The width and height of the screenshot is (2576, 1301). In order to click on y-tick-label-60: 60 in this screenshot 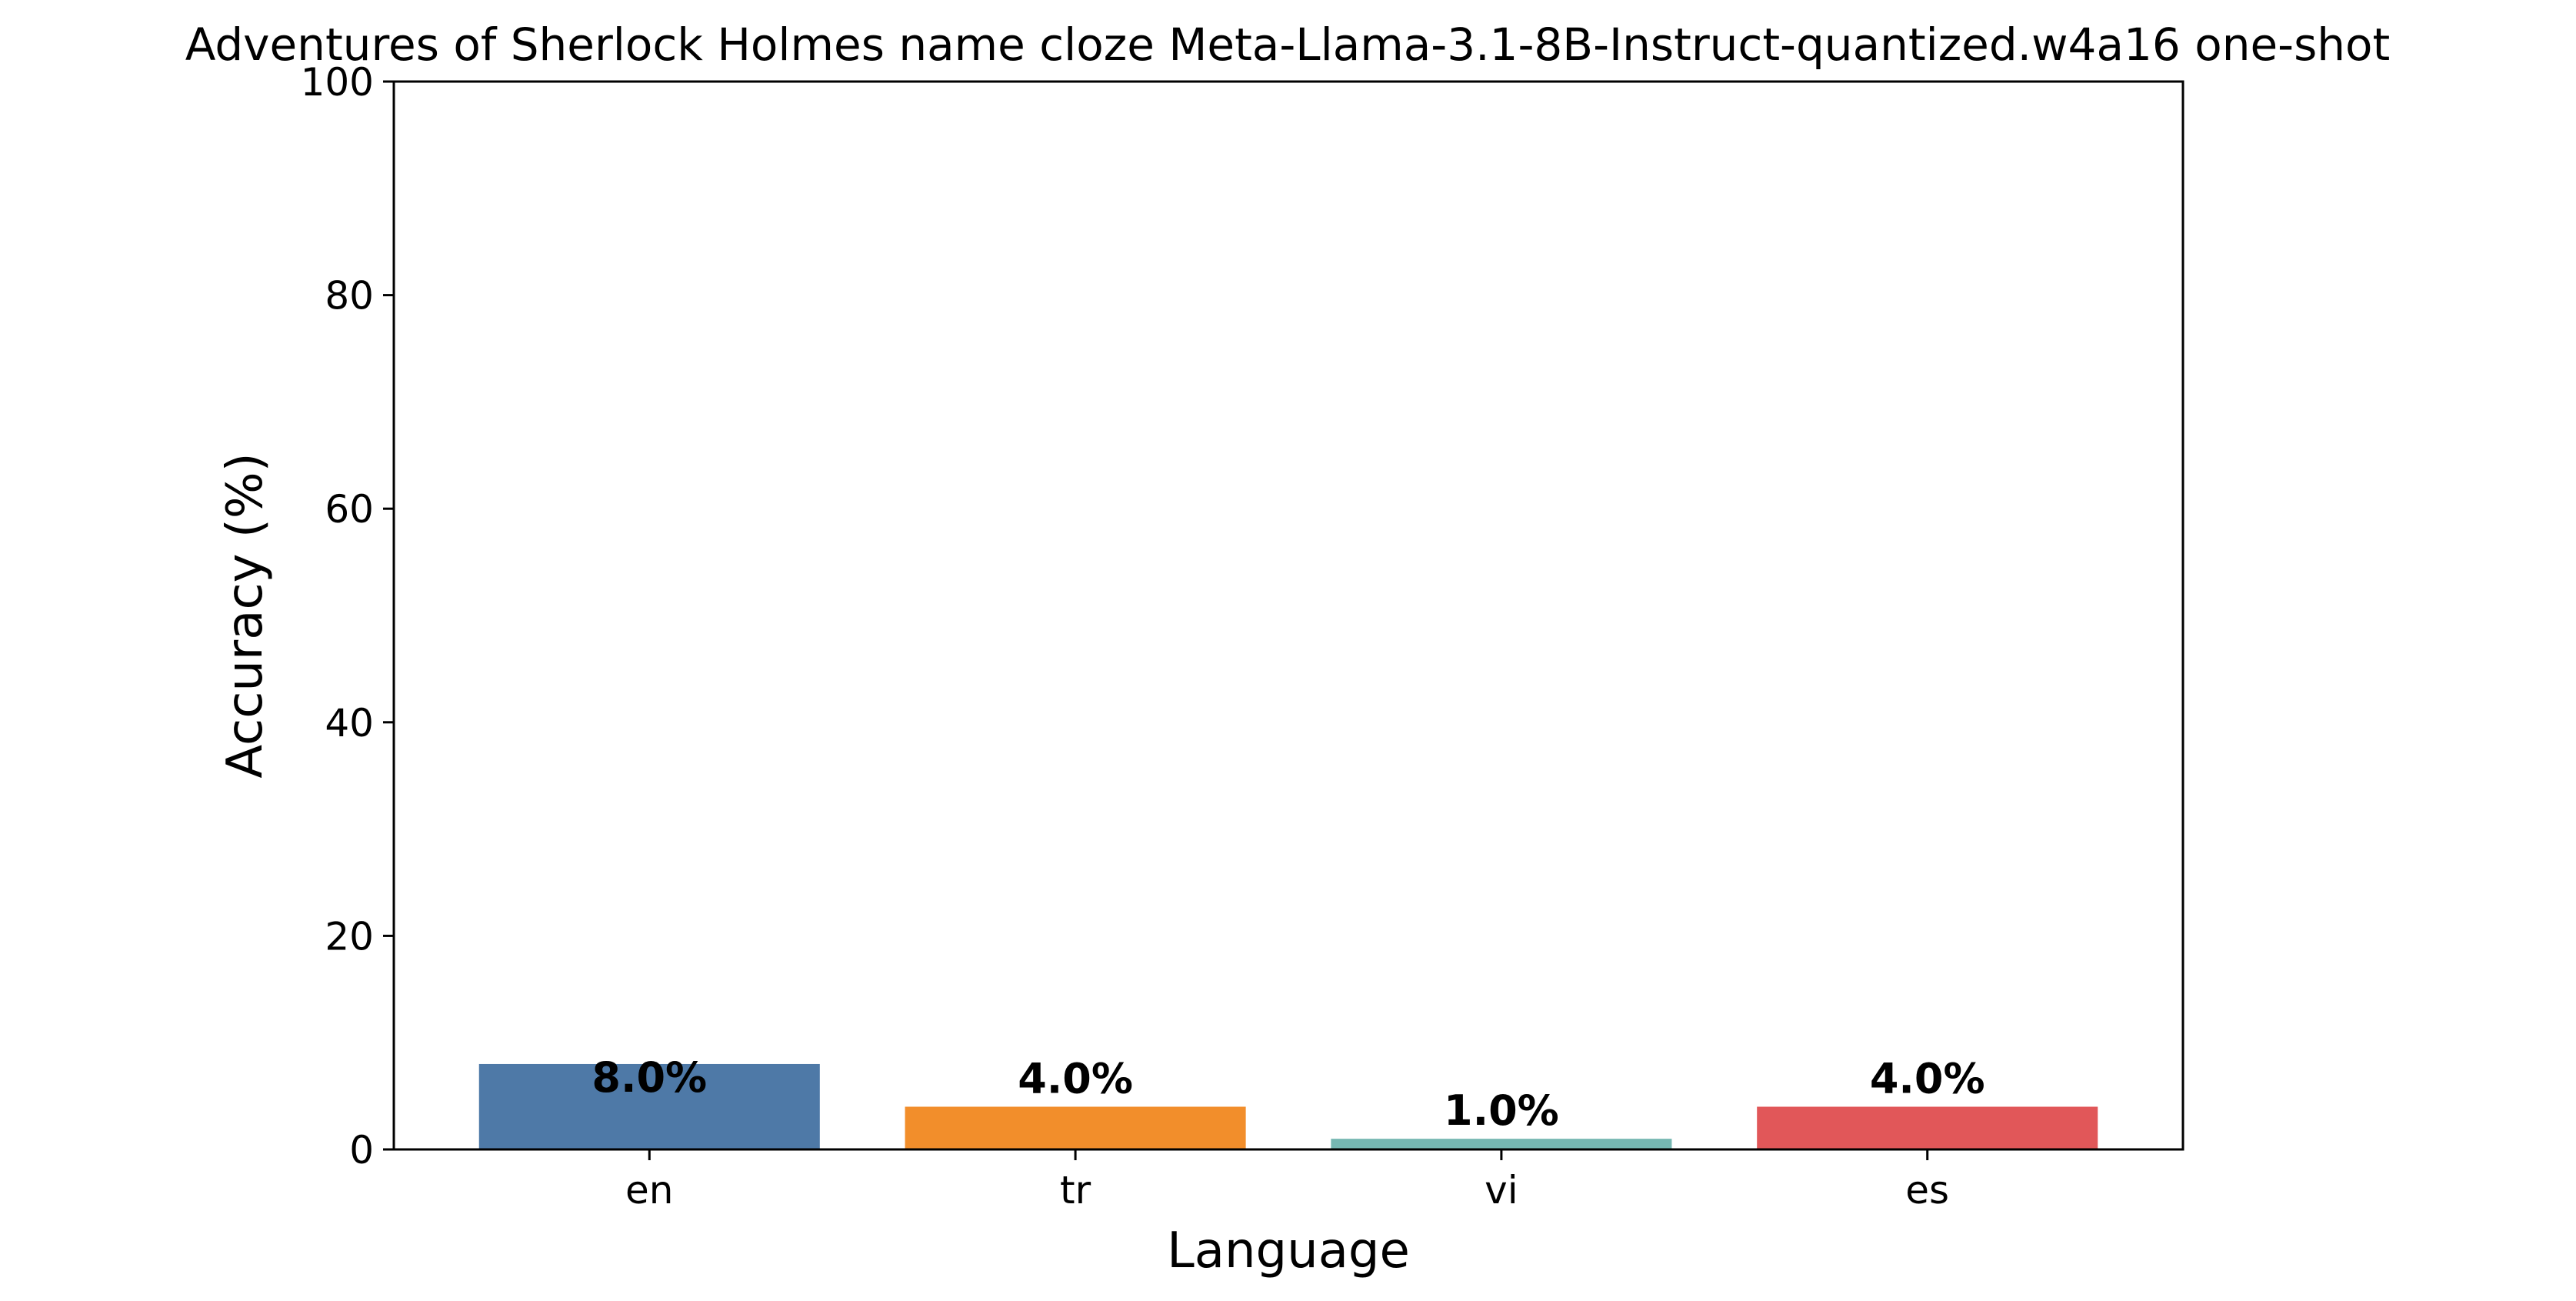, I will do `click(349, 509)`.